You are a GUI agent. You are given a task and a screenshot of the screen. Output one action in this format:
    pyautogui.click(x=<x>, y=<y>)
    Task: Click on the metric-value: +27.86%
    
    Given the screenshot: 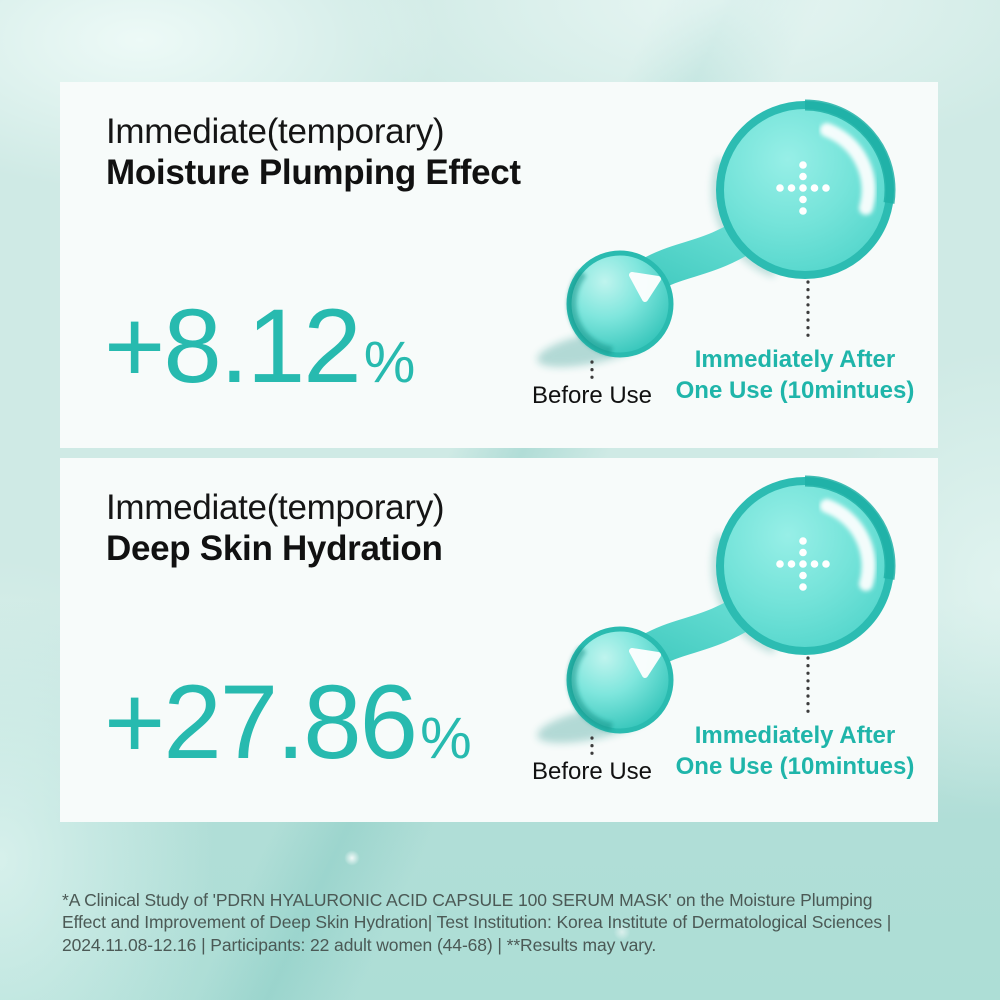 What is the action you would take?
    pyautogui.click(x=288, y=722)
    